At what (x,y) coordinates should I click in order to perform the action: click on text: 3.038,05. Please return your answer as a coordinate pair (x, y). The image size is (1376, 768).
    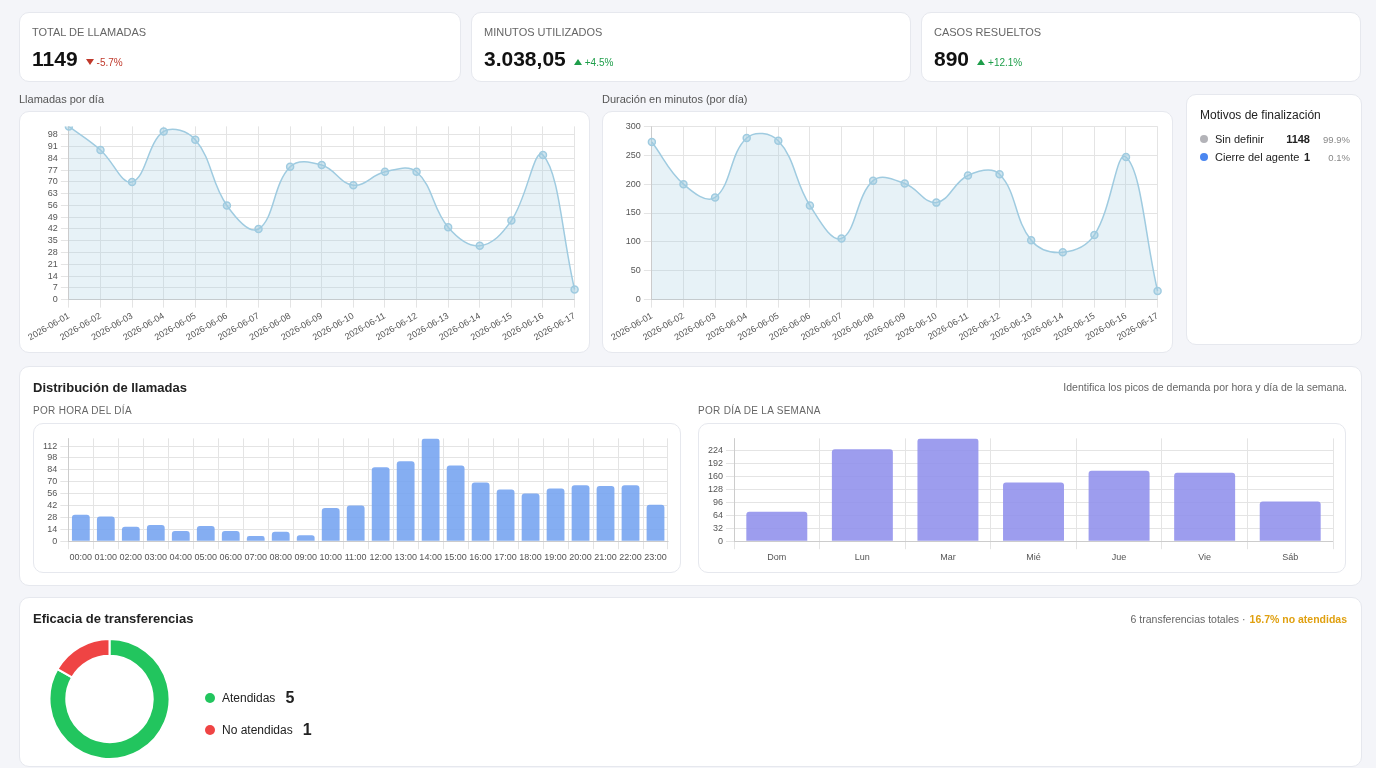
    Looking at the image, I should click on (525, 58).